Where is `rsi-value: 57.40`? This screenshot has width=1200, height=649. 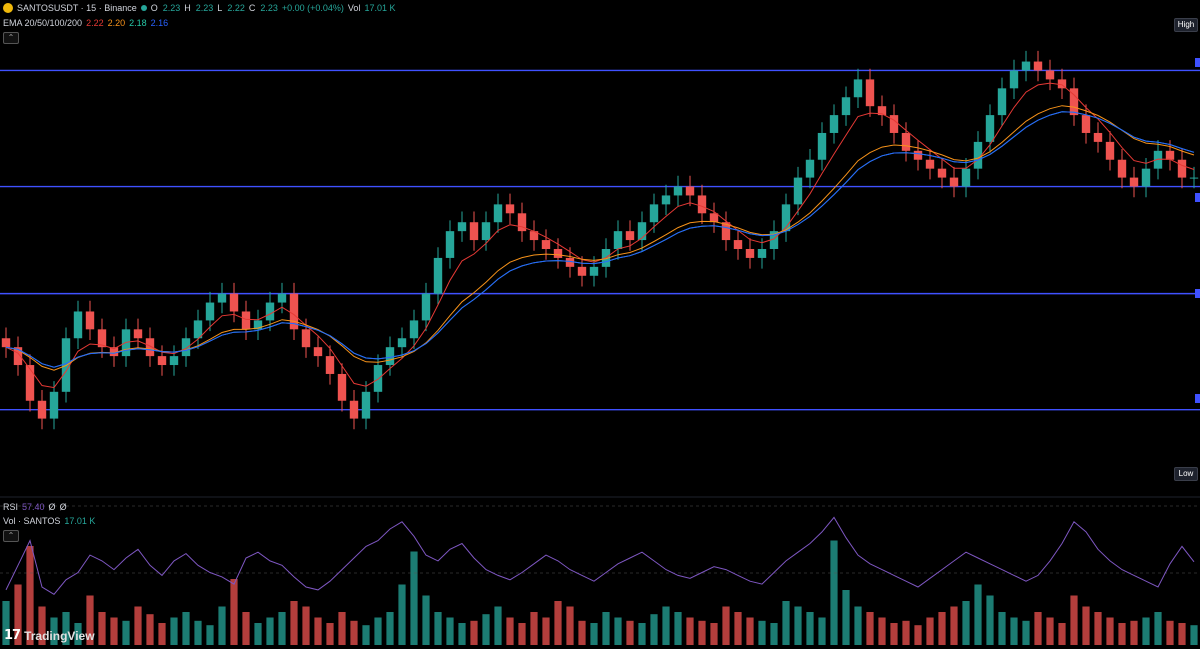 rsi-value: 57.40 is located at coordinates (33, 507).